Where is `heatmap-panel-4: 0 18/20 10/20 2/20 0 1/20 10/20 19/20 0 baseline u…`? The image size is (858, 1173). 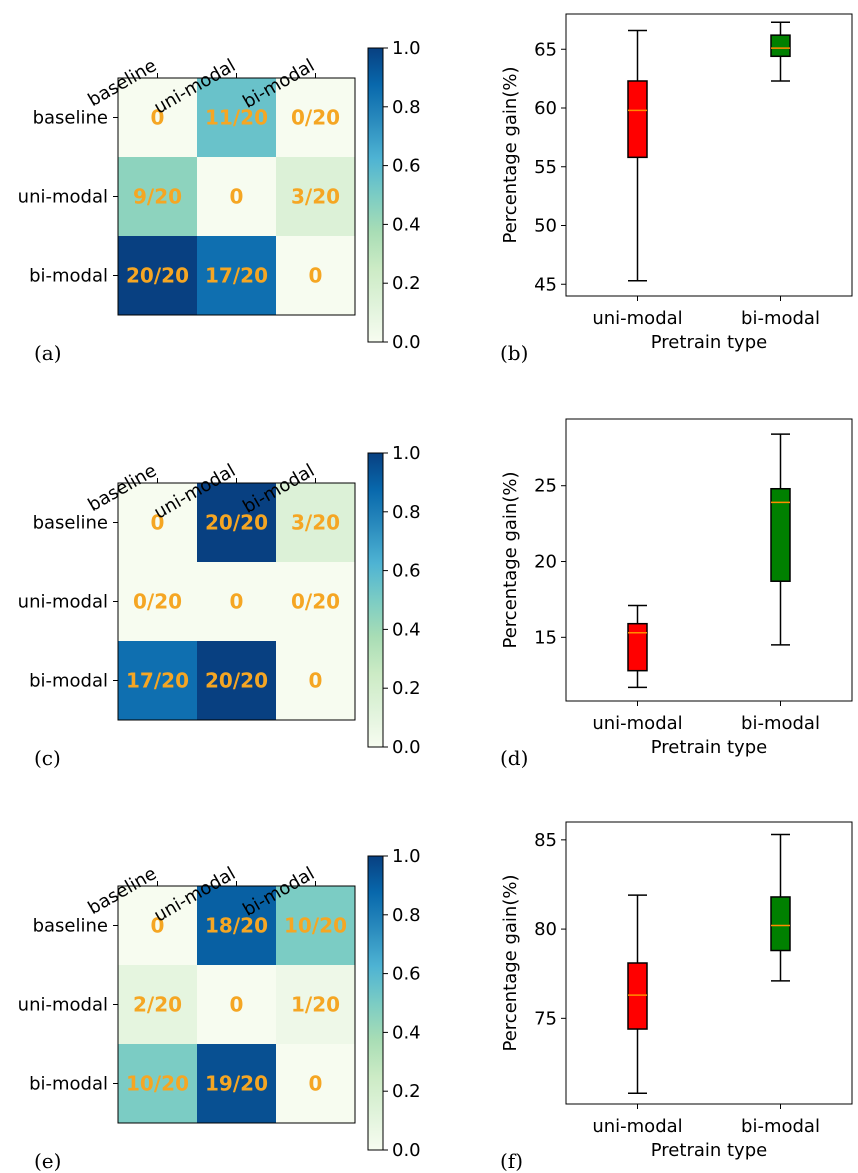
heatmap-panel-4: 0 18/20 10/20 2/20 0 1/20 10/20 19/20 0 baseline u… is located at coordinates (219, 1009).